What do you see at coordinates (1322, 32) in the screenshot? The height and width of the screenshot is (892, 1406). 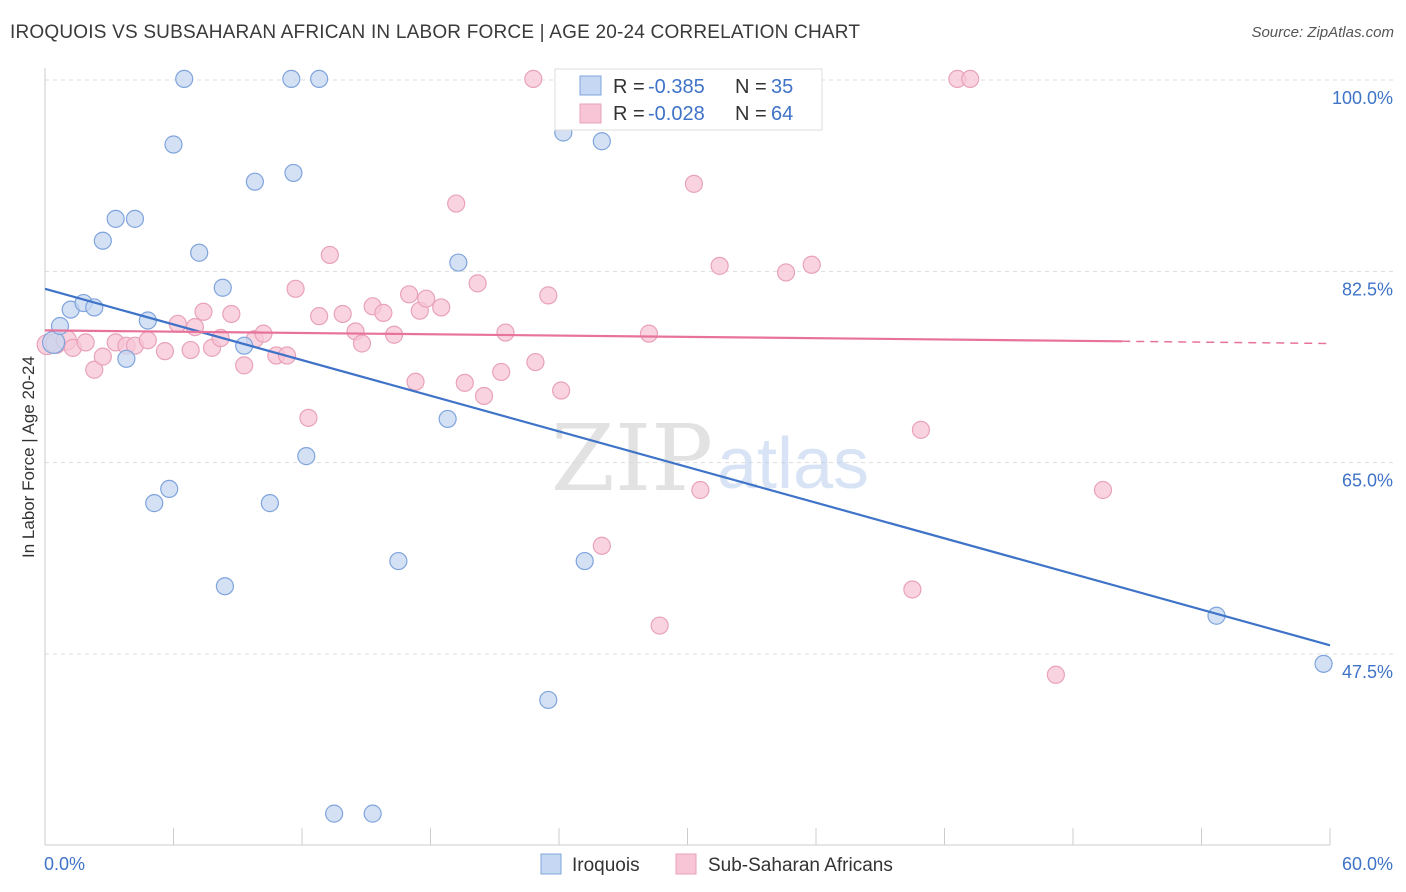 I see `chart-source: Source: ZipAtlas.com` at bounding box center [1322, 32].